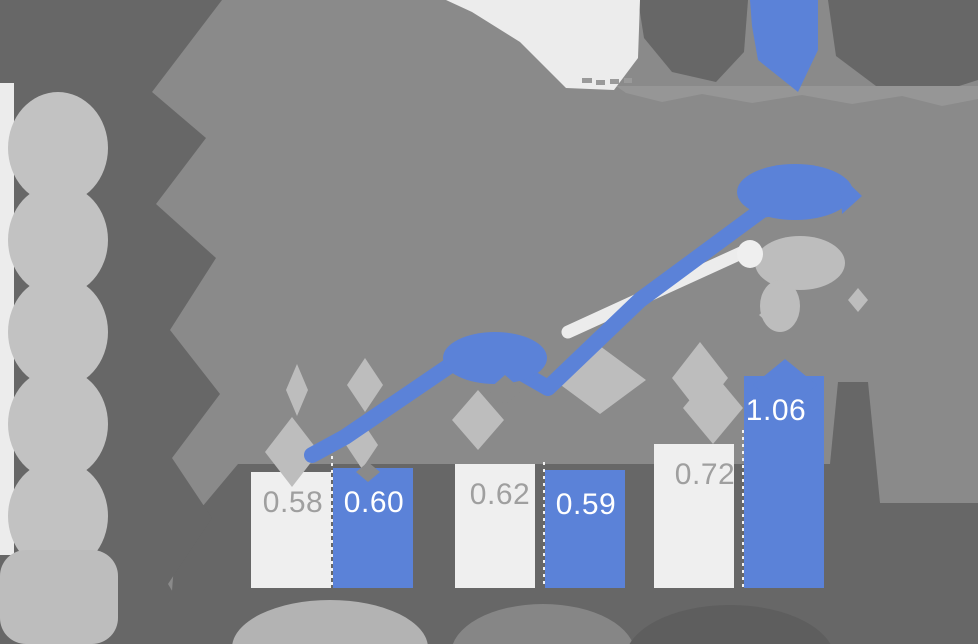 This screenshot has height=644, width=978. What do you see at coordinates (607, 81) in the screenshot?
I see `legend-small-text-marks` at bounding box center [607, 81].